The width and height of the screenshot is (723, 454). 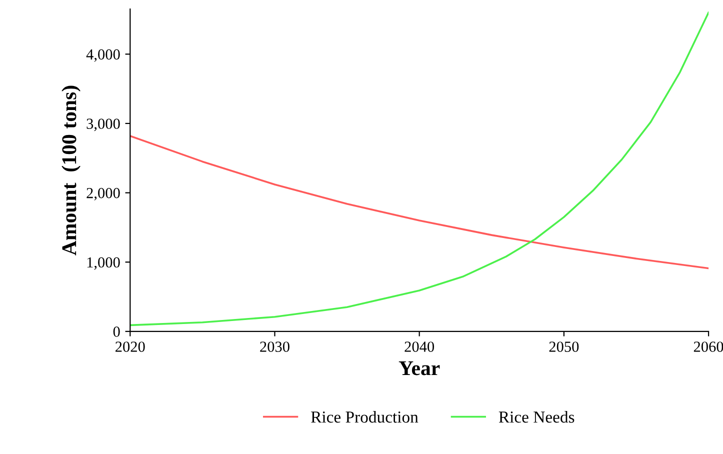 I want to click on x-tick-label: 2030, so click(x=275, y=347).